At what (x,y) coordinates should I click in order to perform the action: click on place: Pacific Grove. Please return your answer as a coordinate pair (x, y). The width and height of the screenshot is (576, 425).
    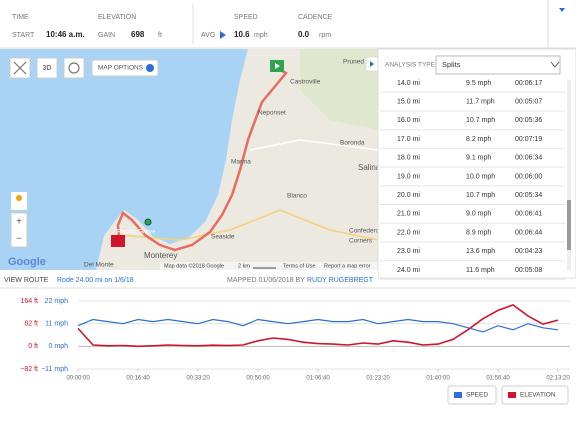
    Looking at the image, I should click on (136, 232).